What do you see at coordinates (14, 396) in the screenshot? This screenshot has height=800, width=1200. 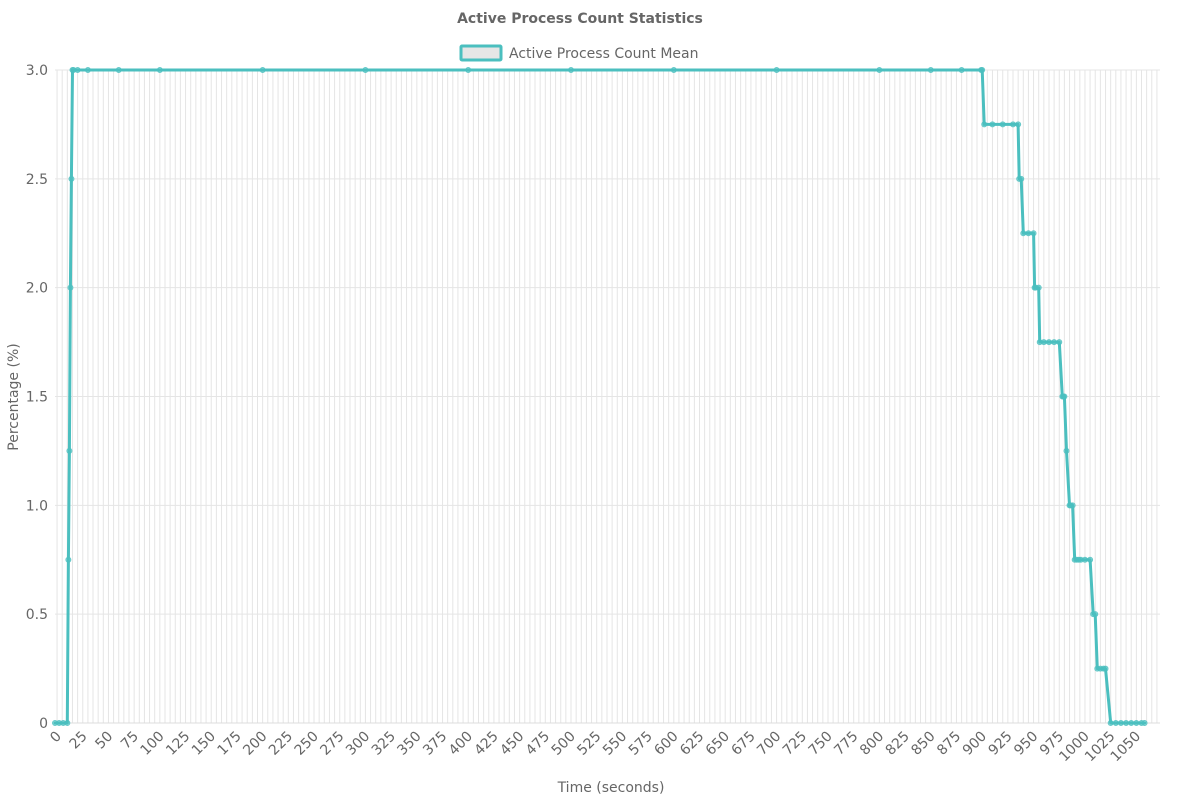 I see `y-axis-title: Percentage (%)` at bounding box center [14, 396].